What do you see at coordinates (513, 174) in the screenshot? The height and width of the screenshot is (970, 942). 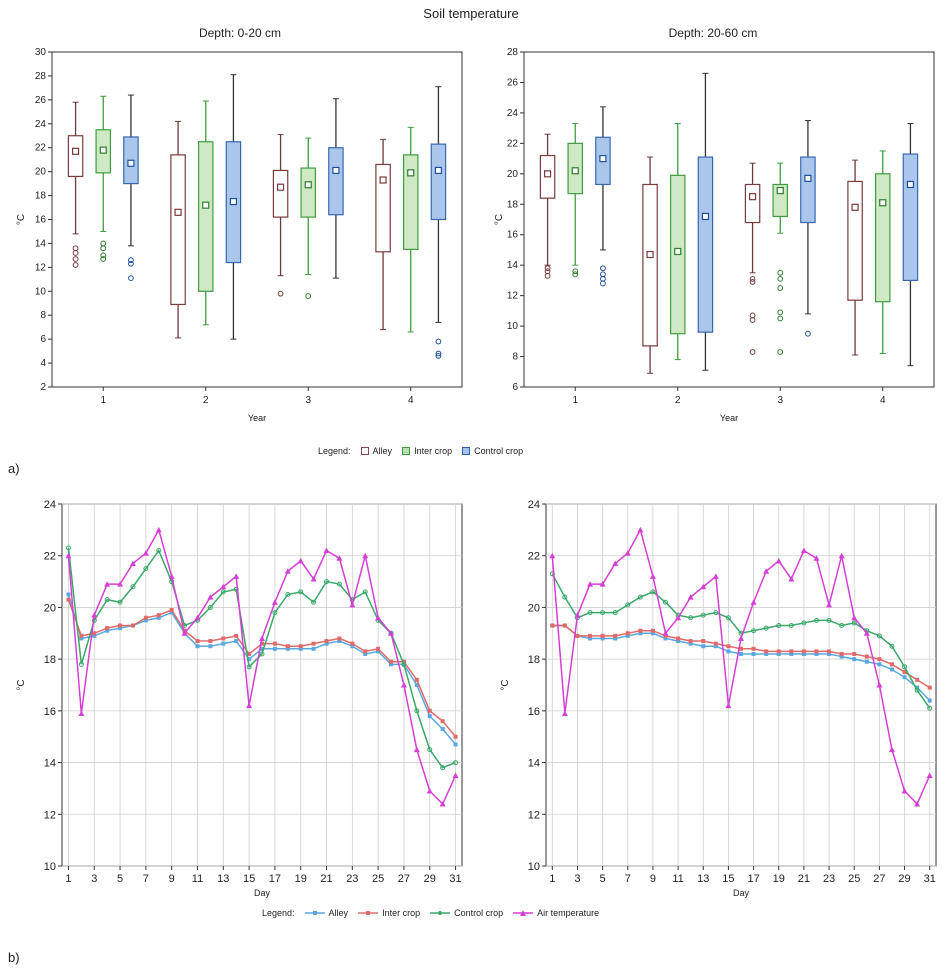 I see `y-tick-label: 20` at bounding box center [513, 174].